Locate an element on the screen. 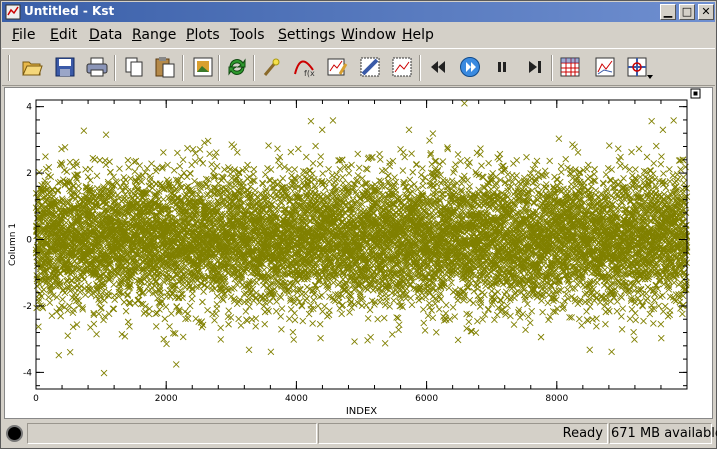 Image resolution: width=717 pixels, height=449 pixels. plot-icon is located at coordinates (605, 67).